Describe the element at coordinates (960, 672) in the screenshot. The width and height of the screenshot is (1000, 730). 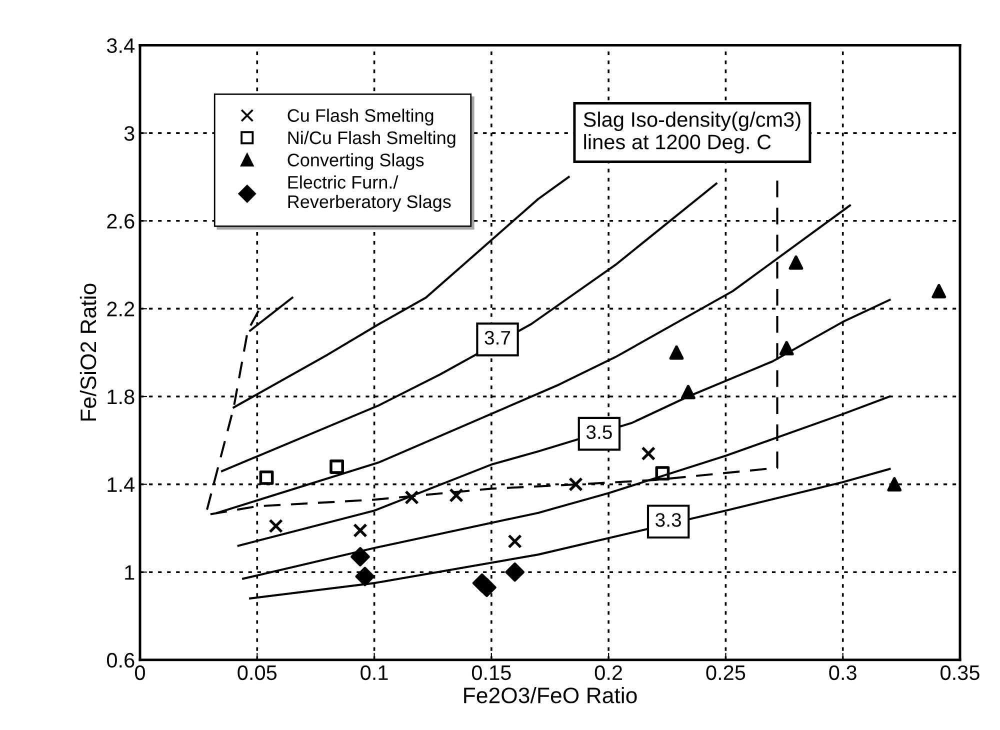
I see `x-tick-label: 0.35` at that location.